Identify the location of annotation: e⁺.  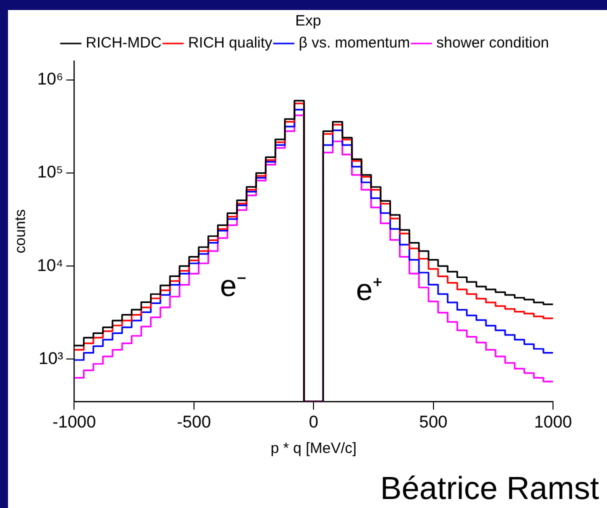
(369, 290).